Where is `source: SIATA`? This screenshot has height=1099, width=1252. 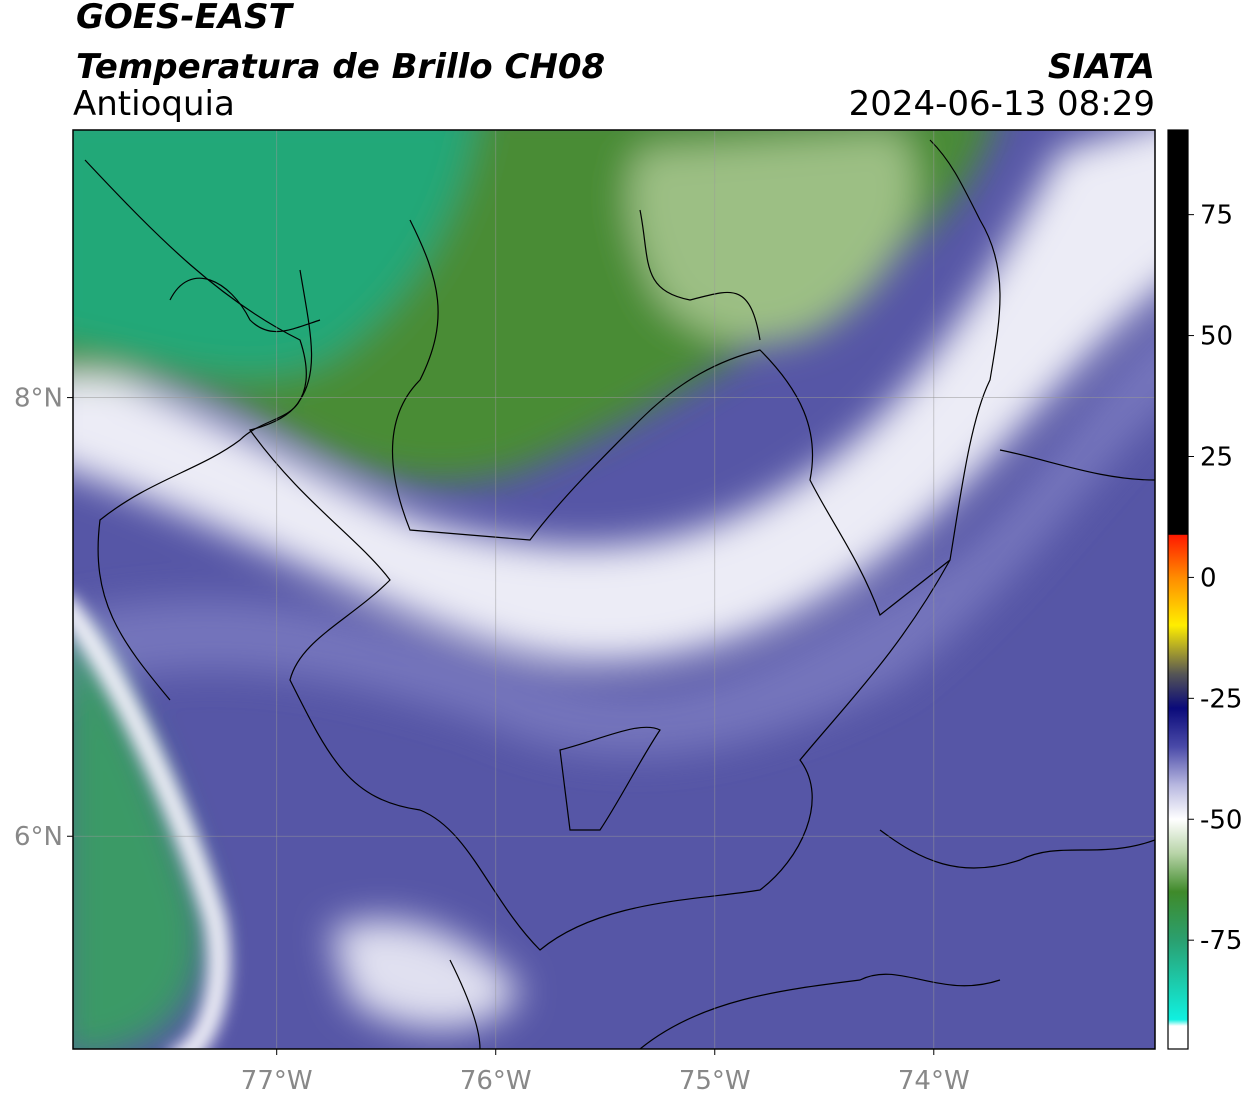
source: SIATA is located at coordinates (1101, 67).